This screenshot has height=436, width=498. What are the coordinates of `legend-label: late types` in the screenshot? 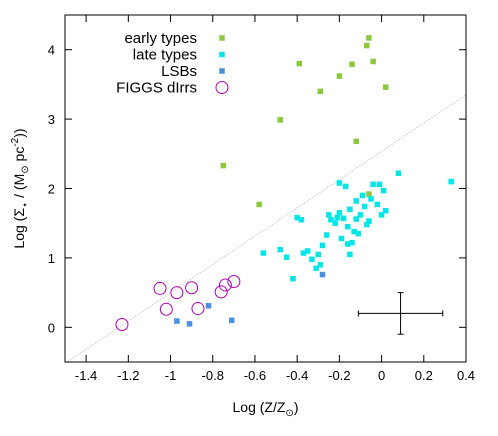 It's located at (165, 55).